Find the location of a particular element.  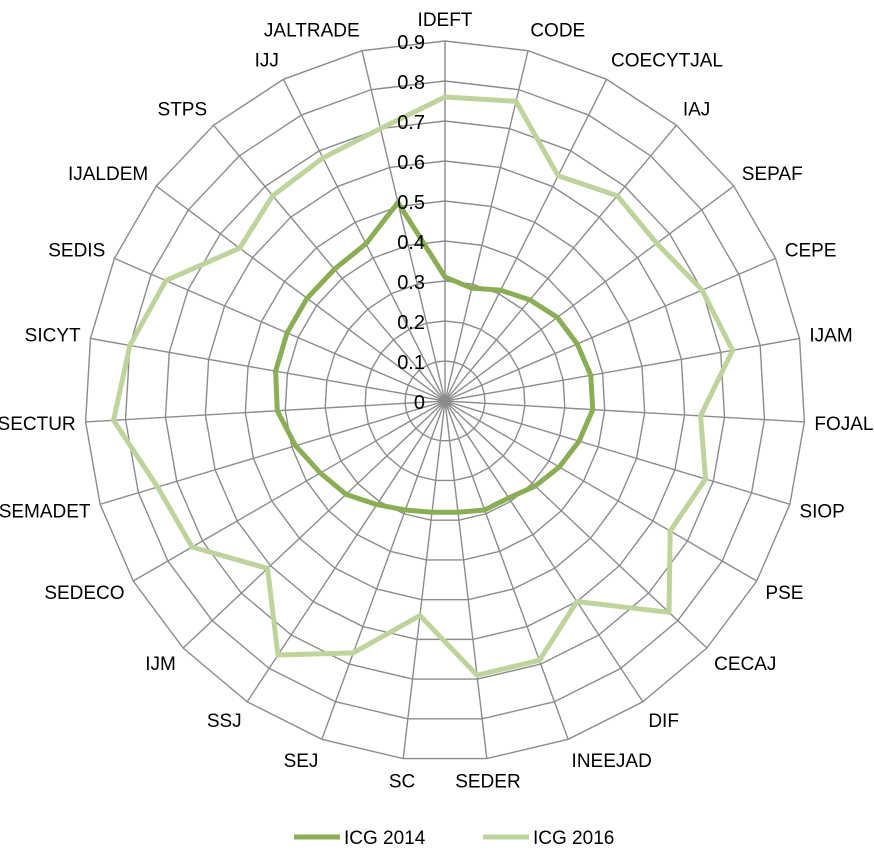

series-line-icg-2014 is located at coordinates (434, 357).